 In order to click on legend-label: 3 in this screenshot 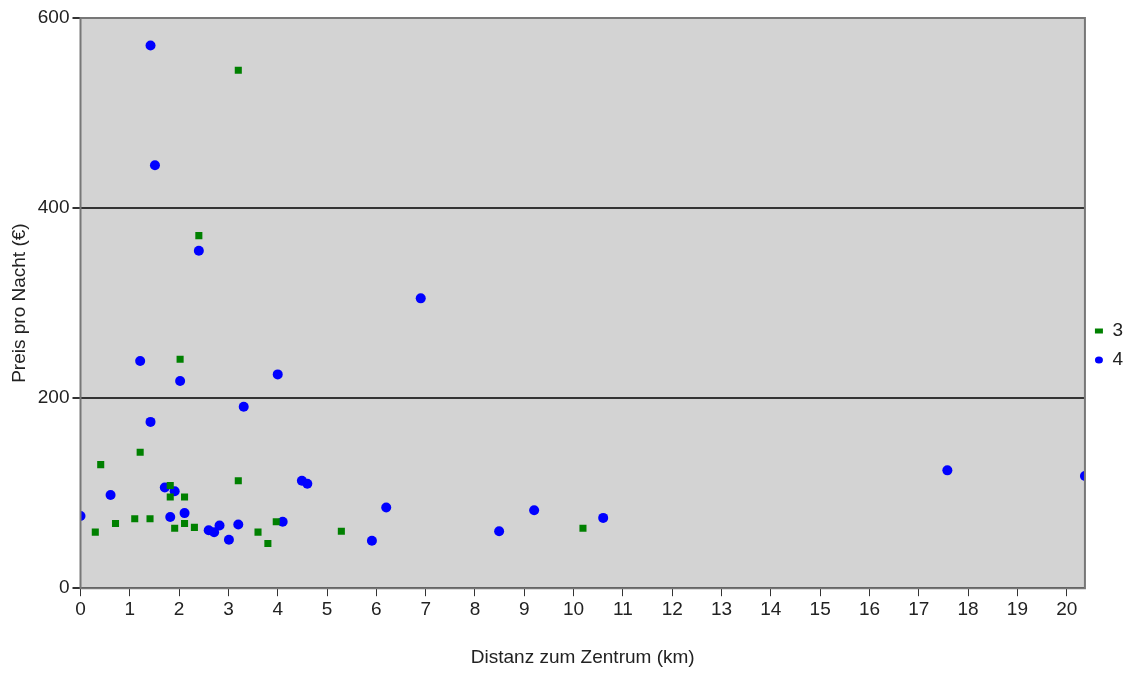, I will do `click(1118, 330)`.